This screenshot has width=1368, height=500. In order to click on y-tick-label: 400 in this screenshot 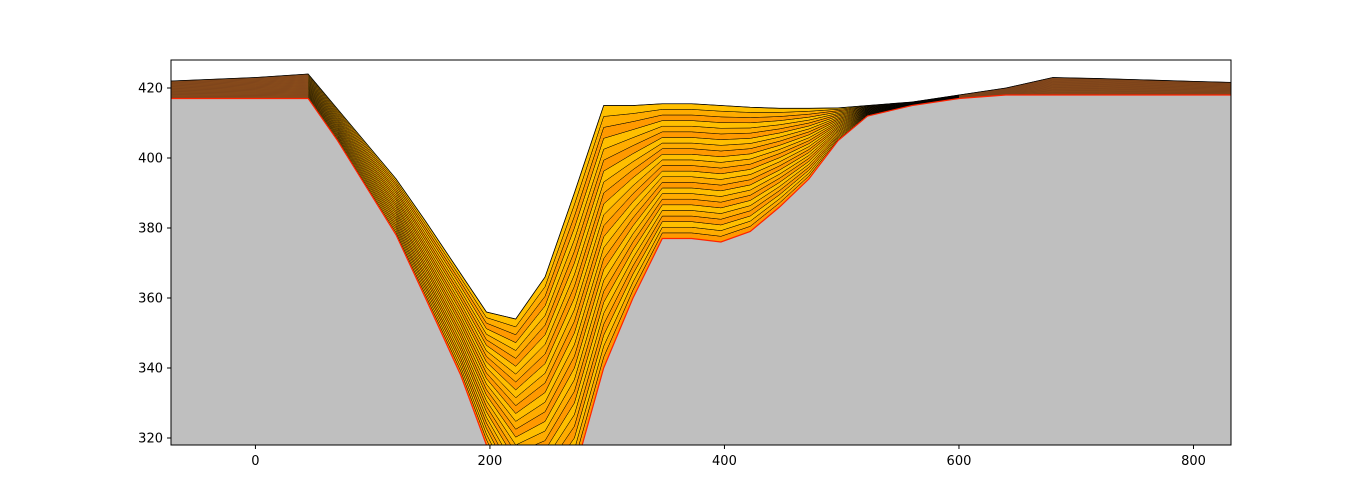, I will do `click(150, 159)`.